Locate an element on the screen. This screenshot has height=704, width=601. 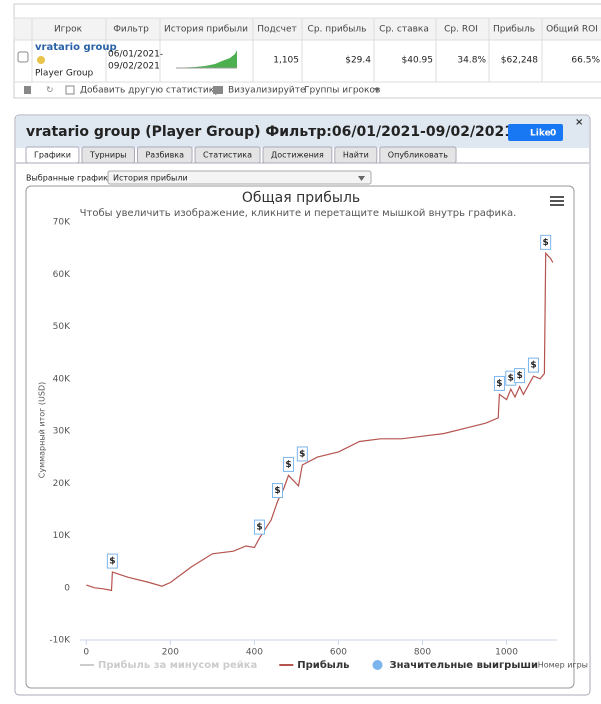
menu-button is located at coordinates (557, 201).